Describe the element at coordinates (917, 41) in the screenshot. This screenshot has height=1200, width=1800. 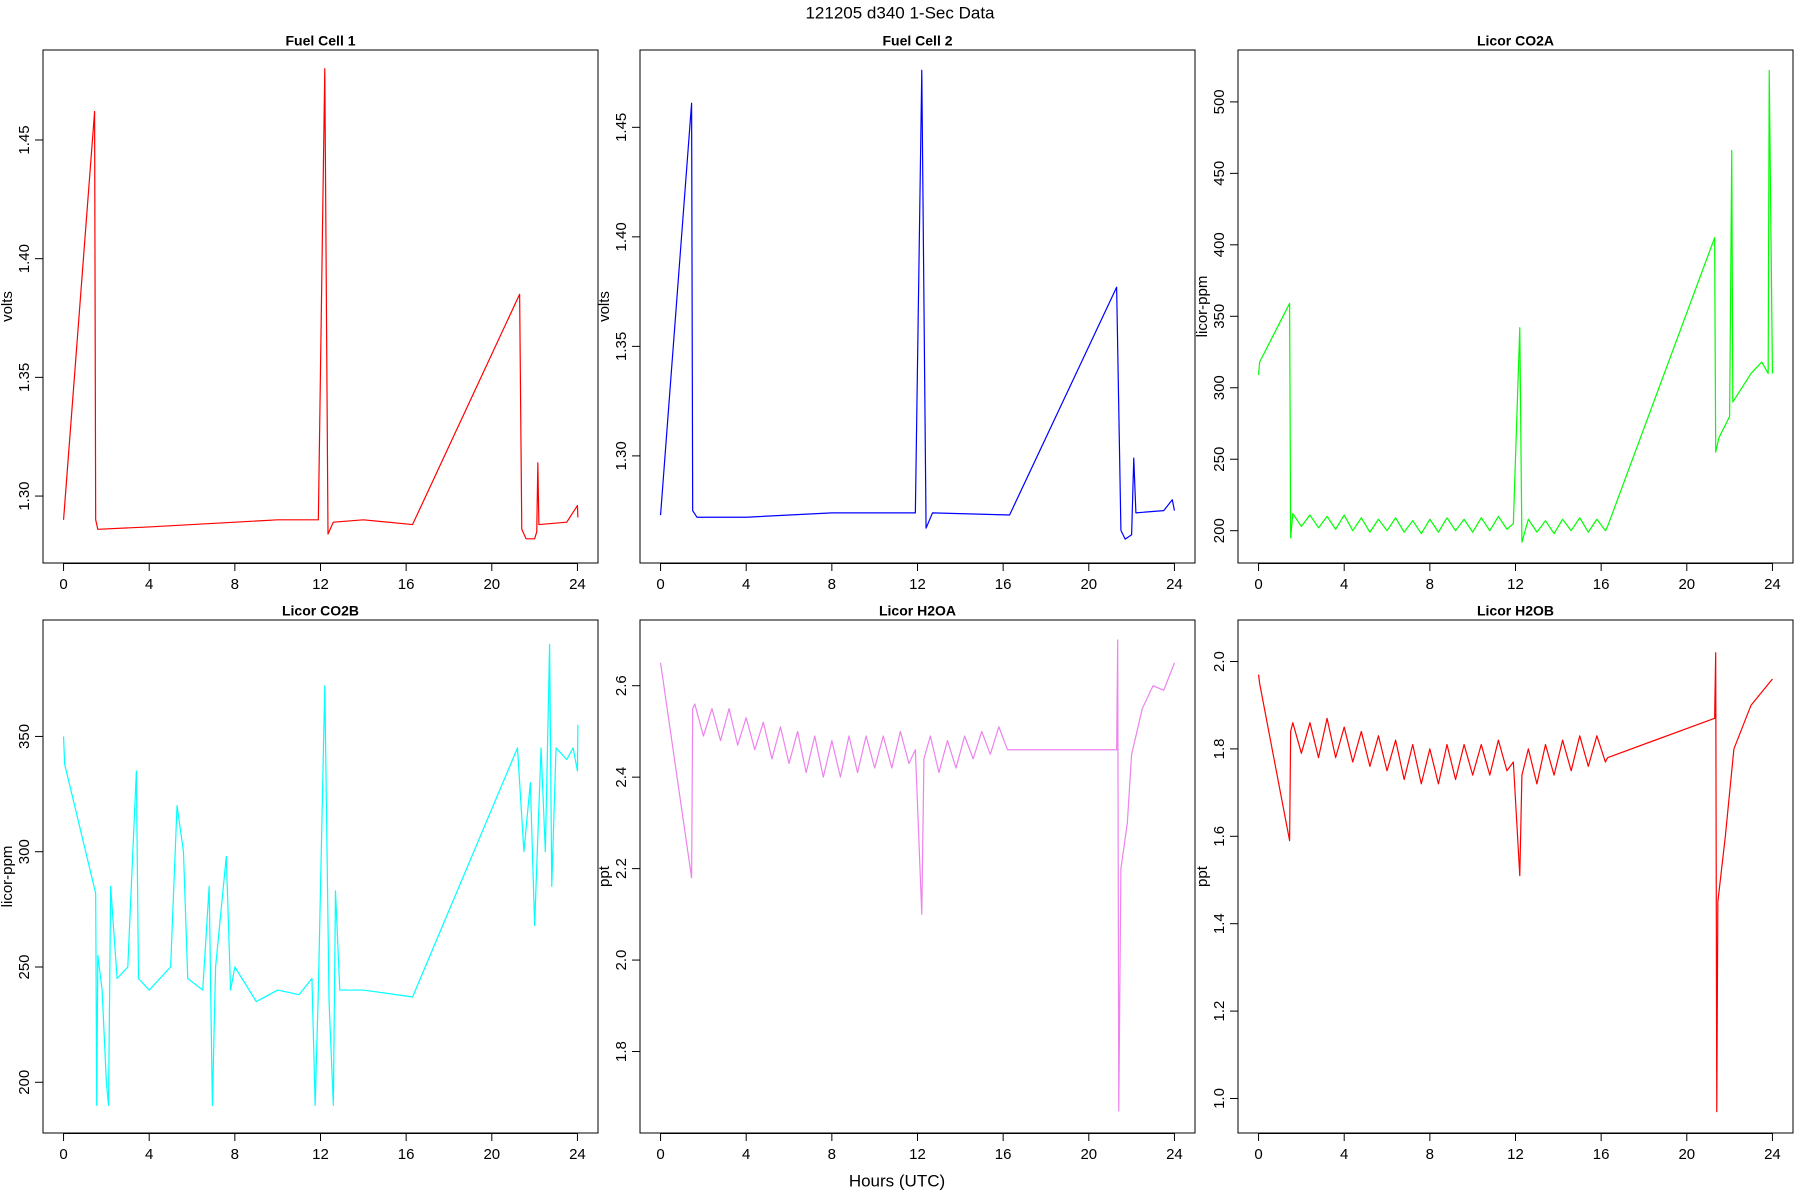
I see `panel-title: Fuel Cell 2` at that location.